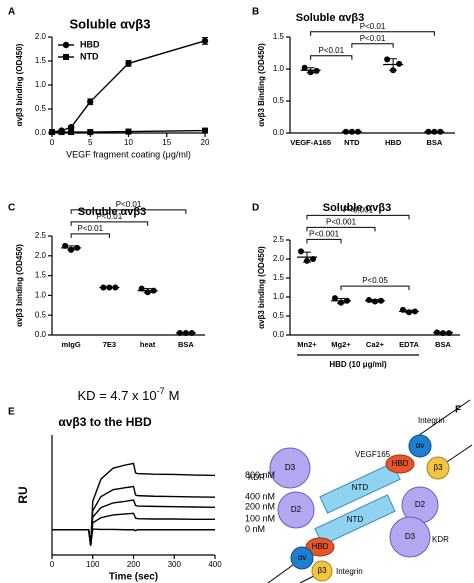 This screenshot has width=474, height=583. I want to click on diagram-label: αv, so click(420, 445).